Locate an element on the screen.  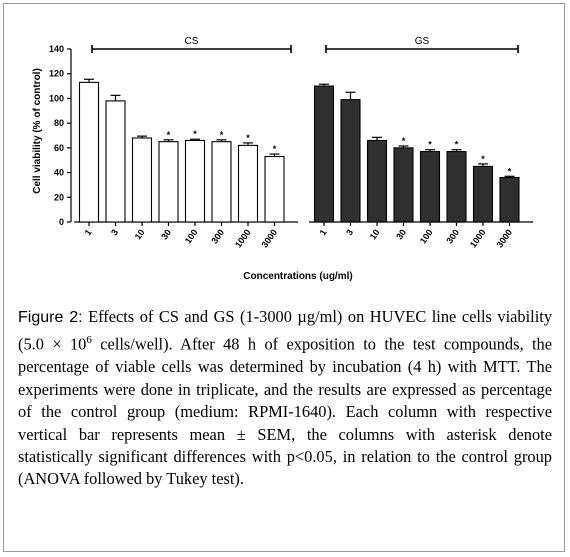
y-tick-label: 20 is located at coordinates (59, 197).